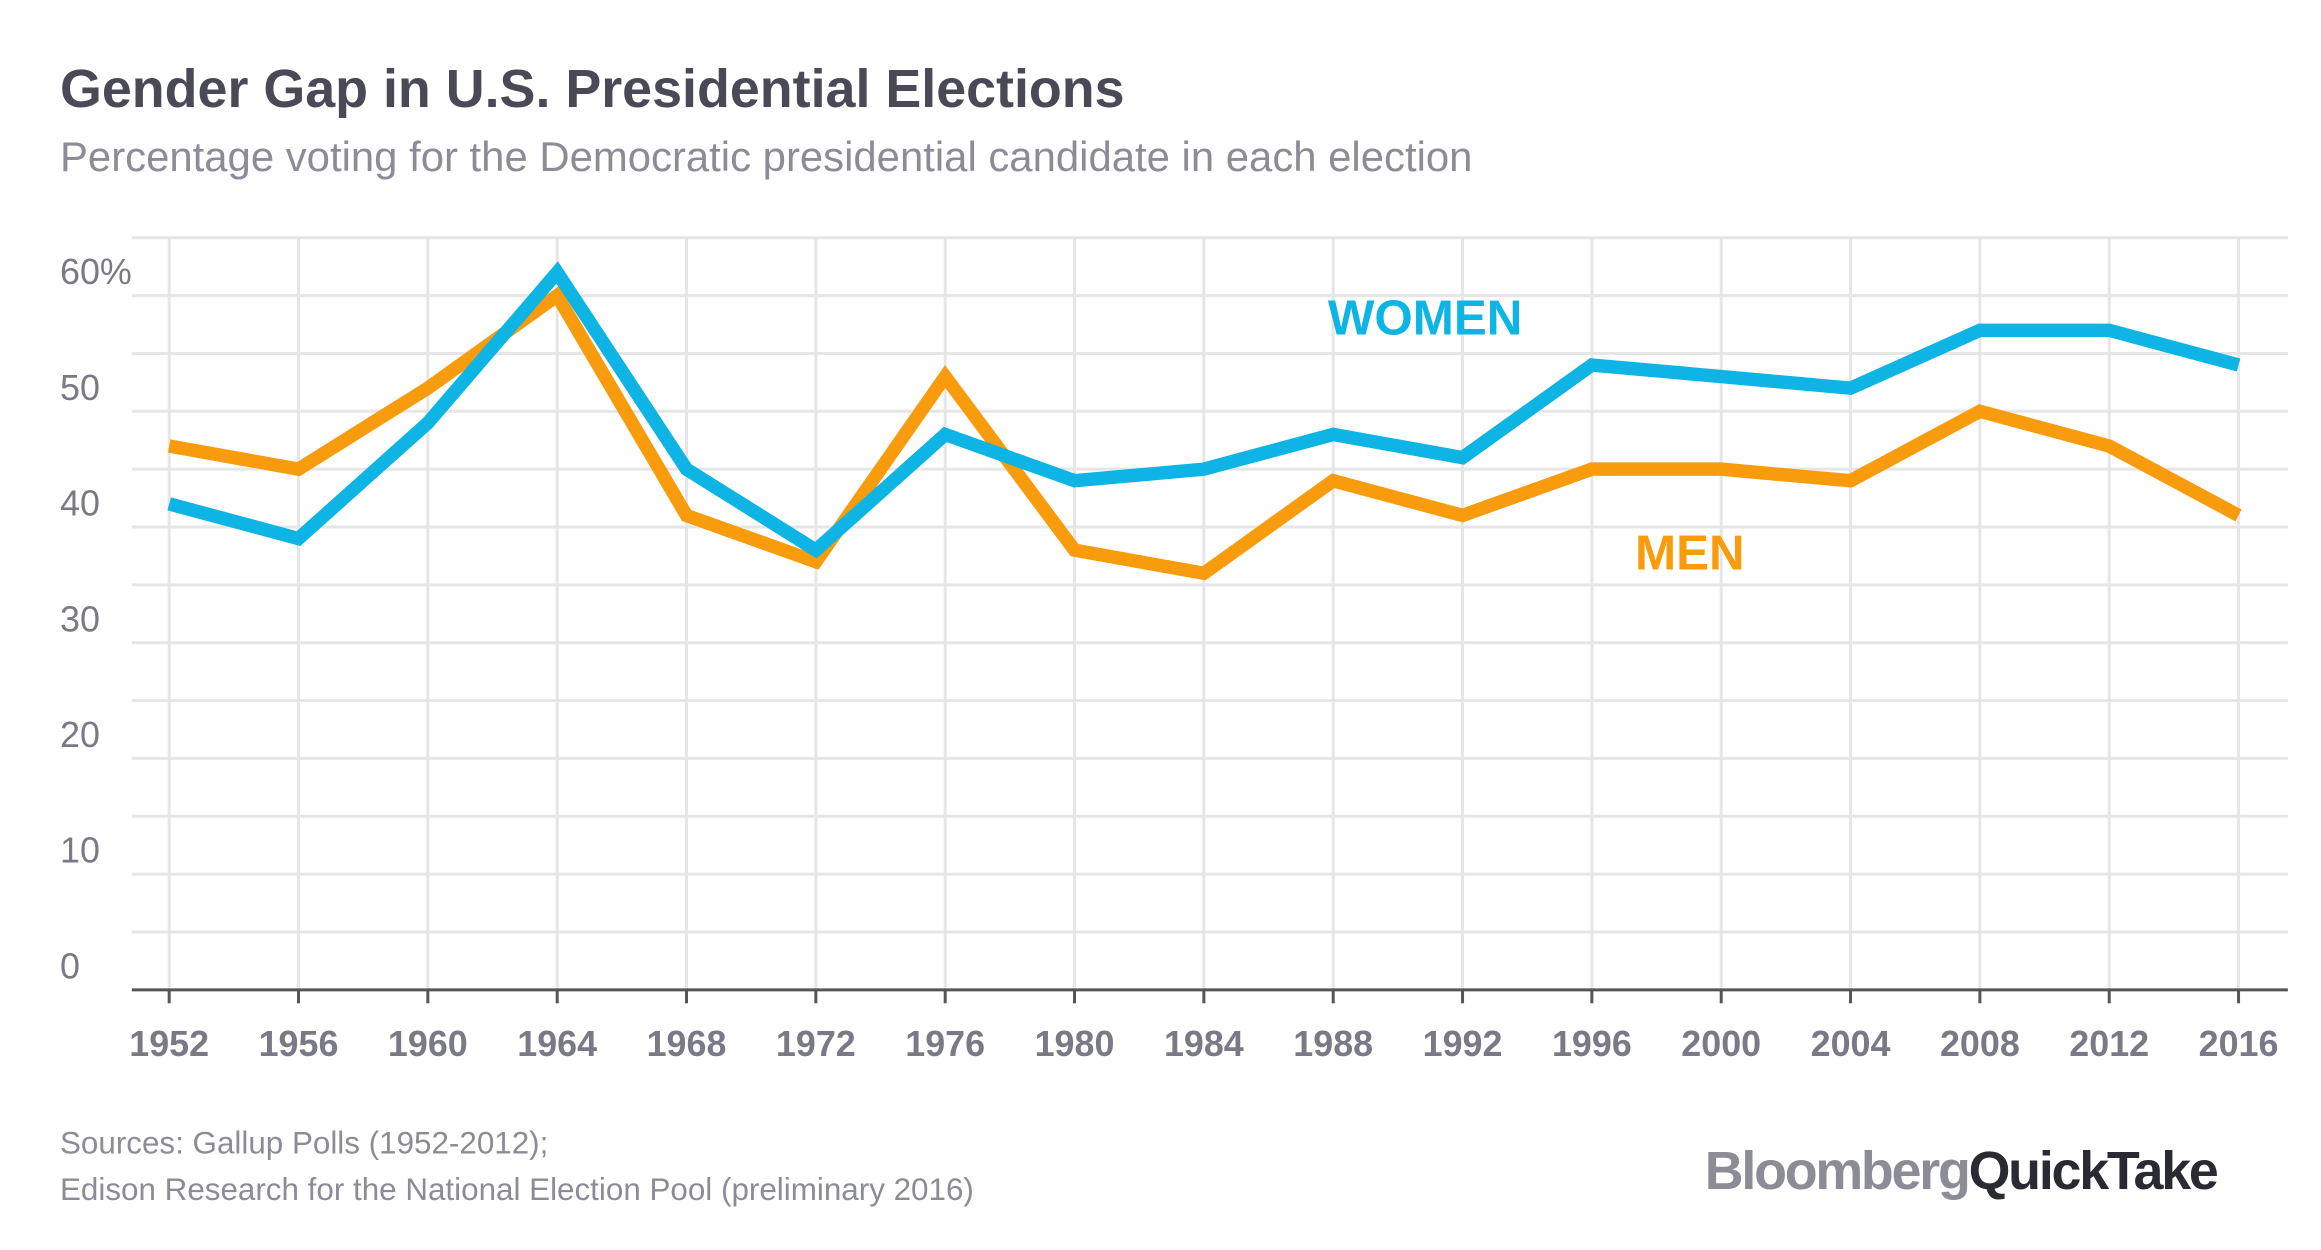 This screenshot has height=1250, width=2321. Describe the element at coordinates (1690, 552) in the screenshot. I see `series-label: MEN` at that location.